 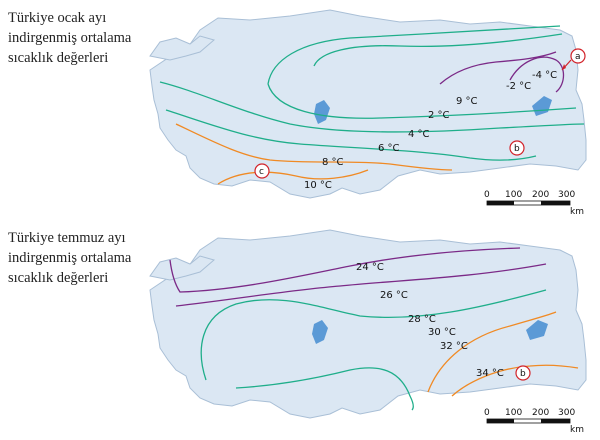 What do you see at coordinates (578, 57) in the screenshot?
I see `marker-a-label: a` at bounding box center [578, 57].